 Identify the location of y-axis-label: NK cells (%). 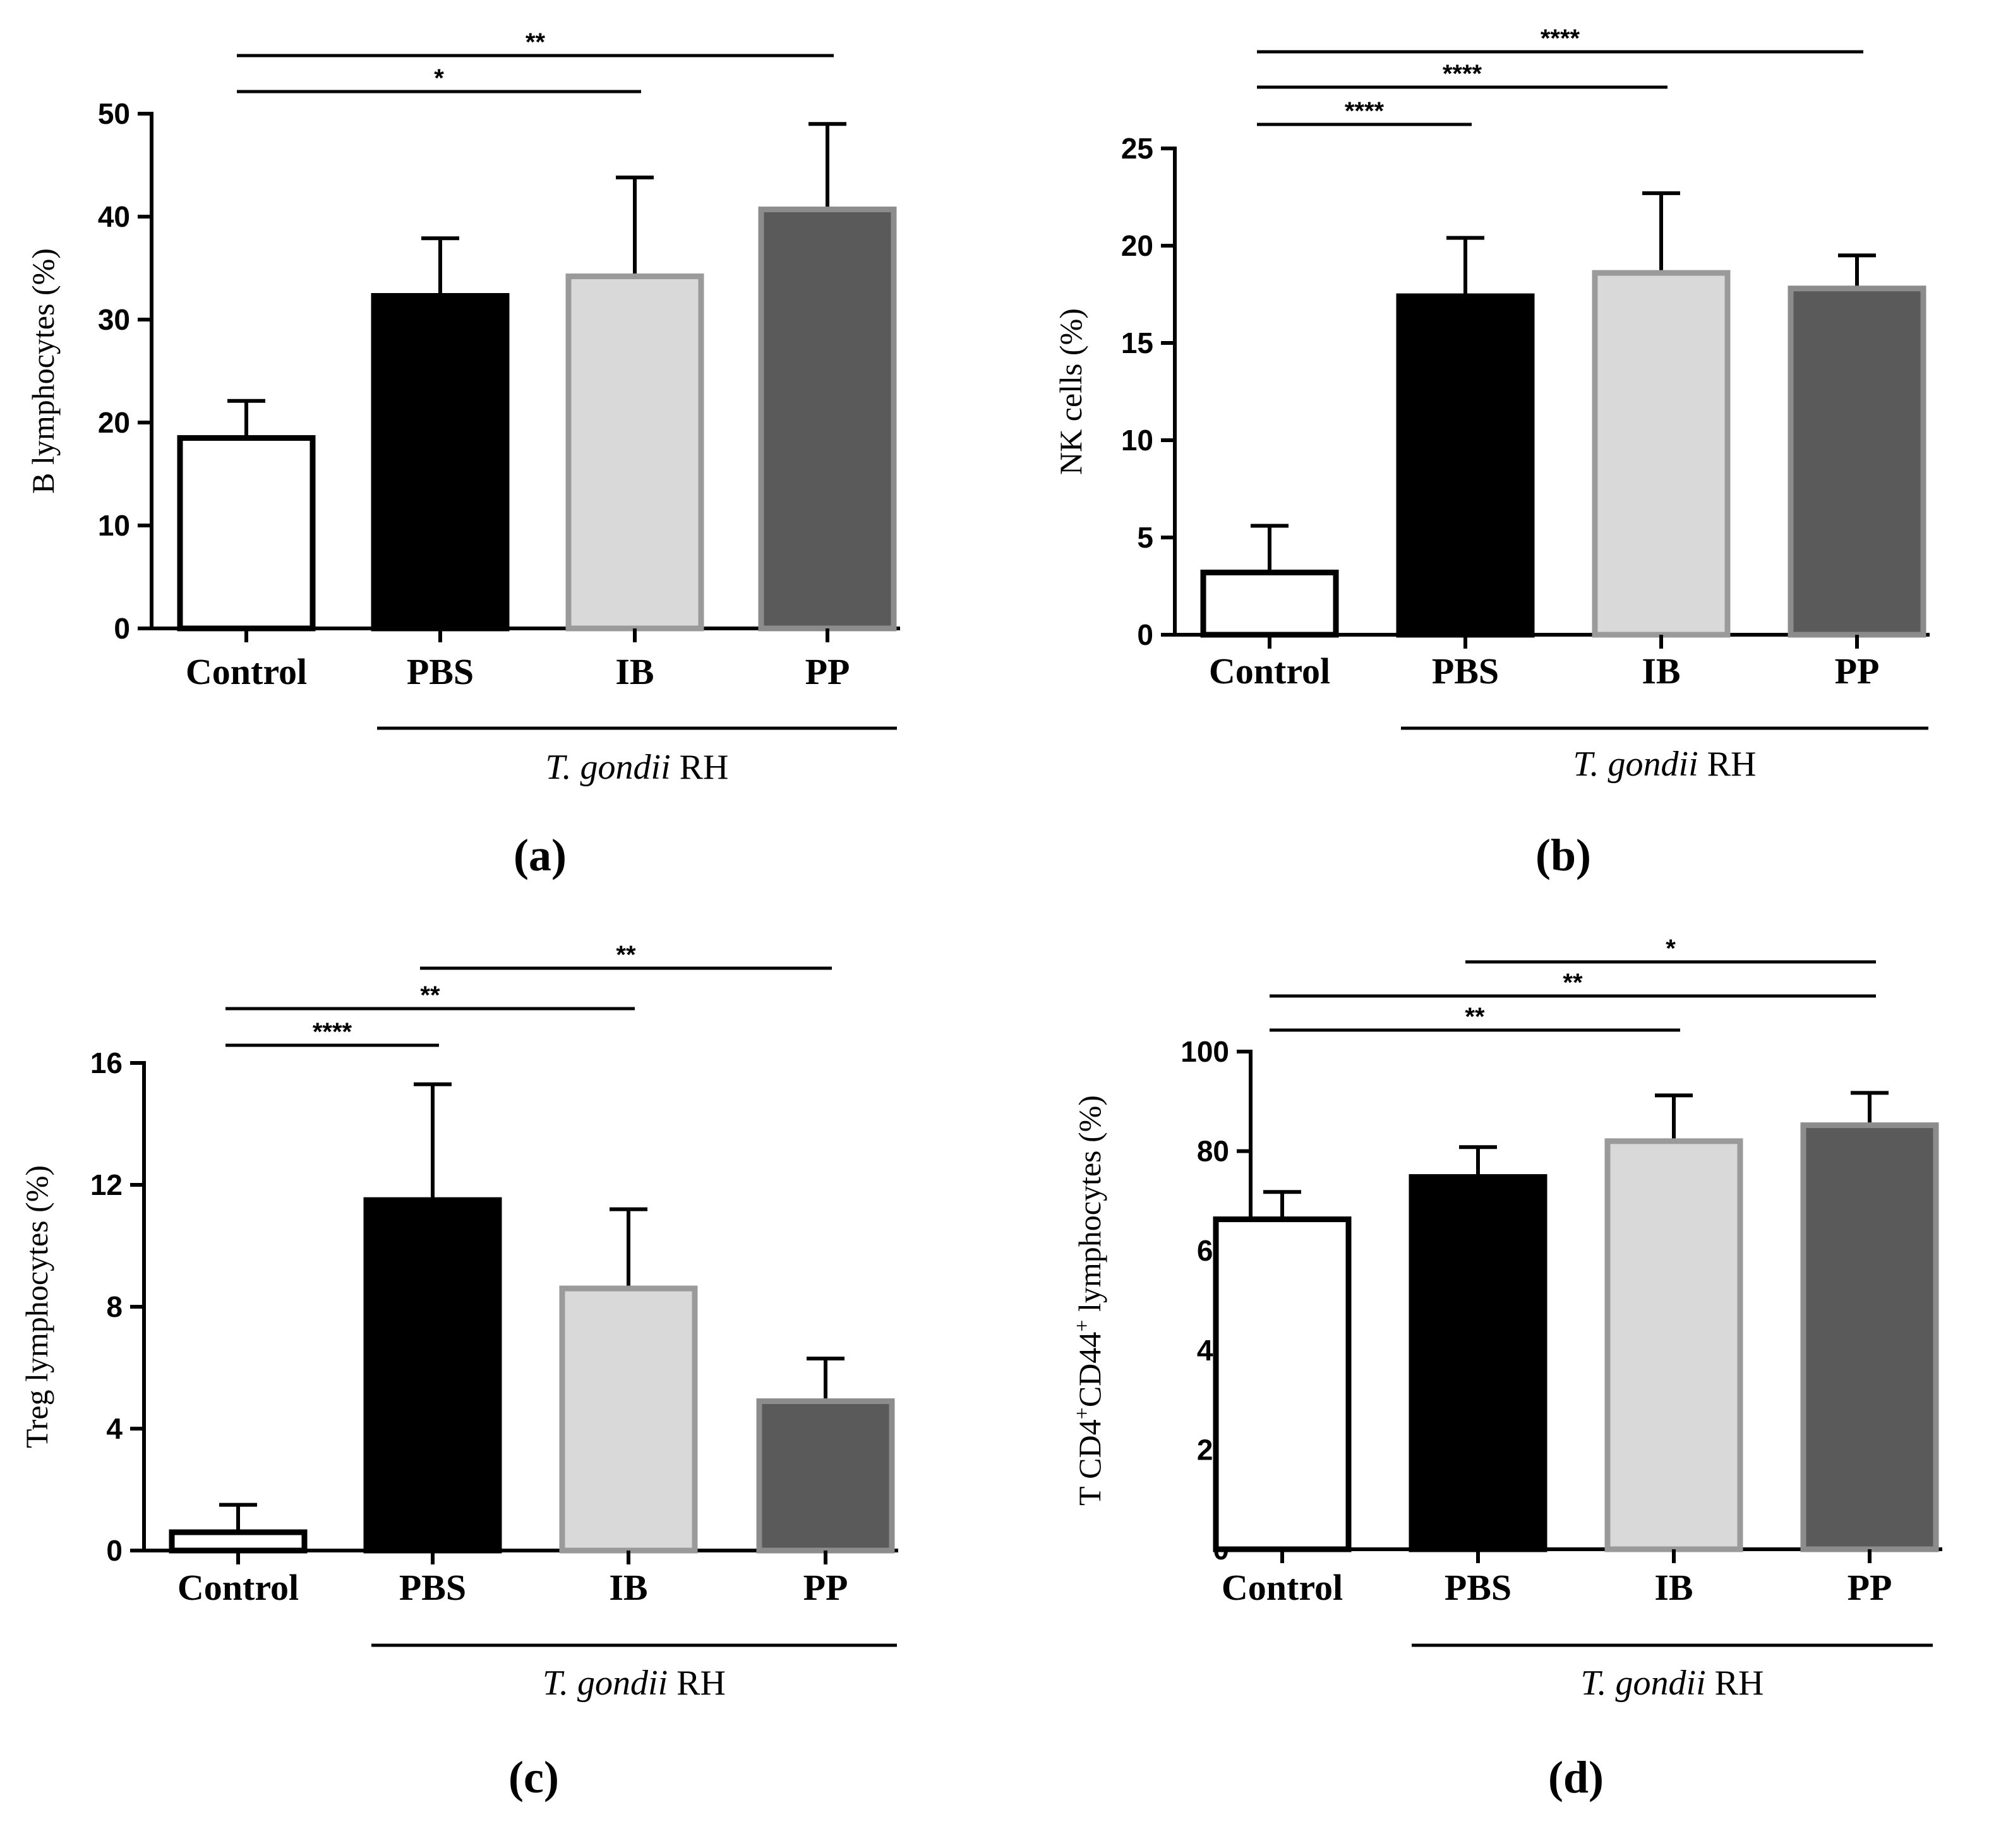
(1070, 391).